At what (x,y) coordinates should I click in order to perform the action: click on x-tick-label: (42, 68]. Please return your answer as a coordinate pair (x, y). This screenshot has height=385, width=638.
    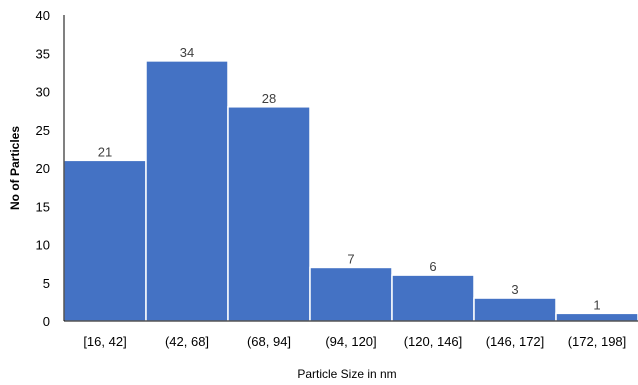
    Looking at the image, I should click on (187, 341).